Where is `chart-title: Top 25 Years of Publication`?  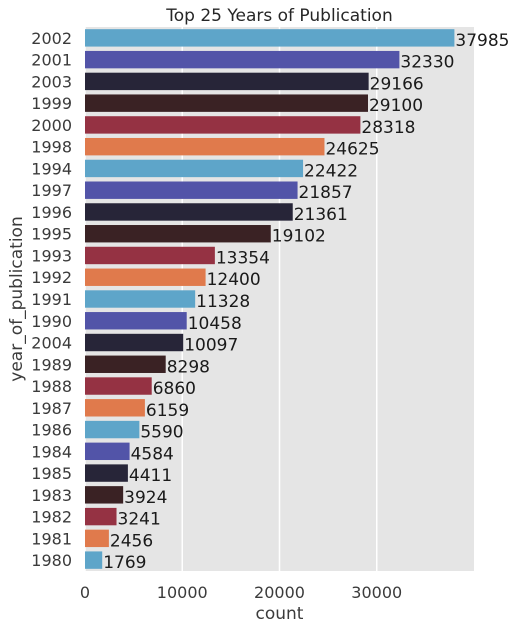
chart-title: Top 25 Years of Publication is located at coordinates (278, 16).